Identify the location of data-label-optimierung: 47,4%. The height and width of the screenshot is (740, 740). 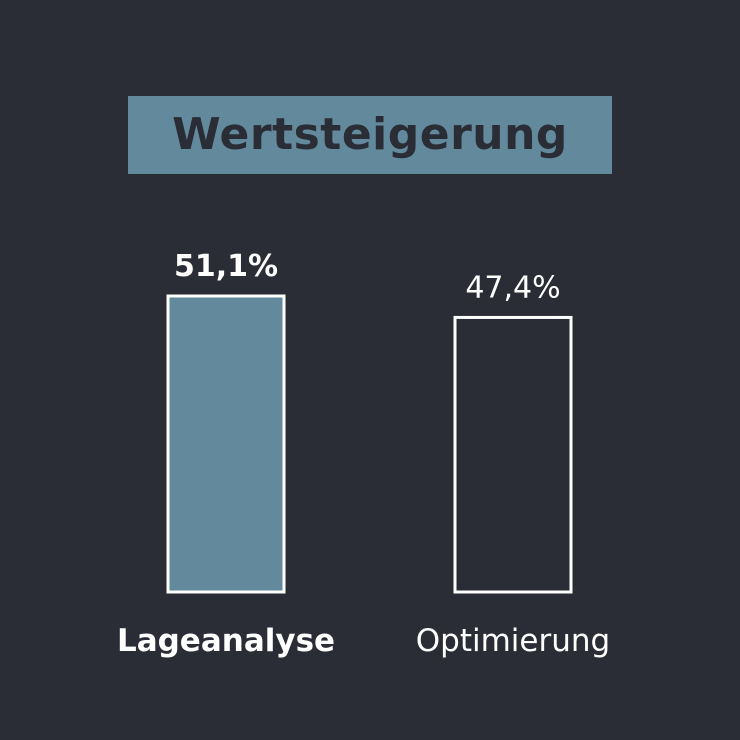
(512, 287).